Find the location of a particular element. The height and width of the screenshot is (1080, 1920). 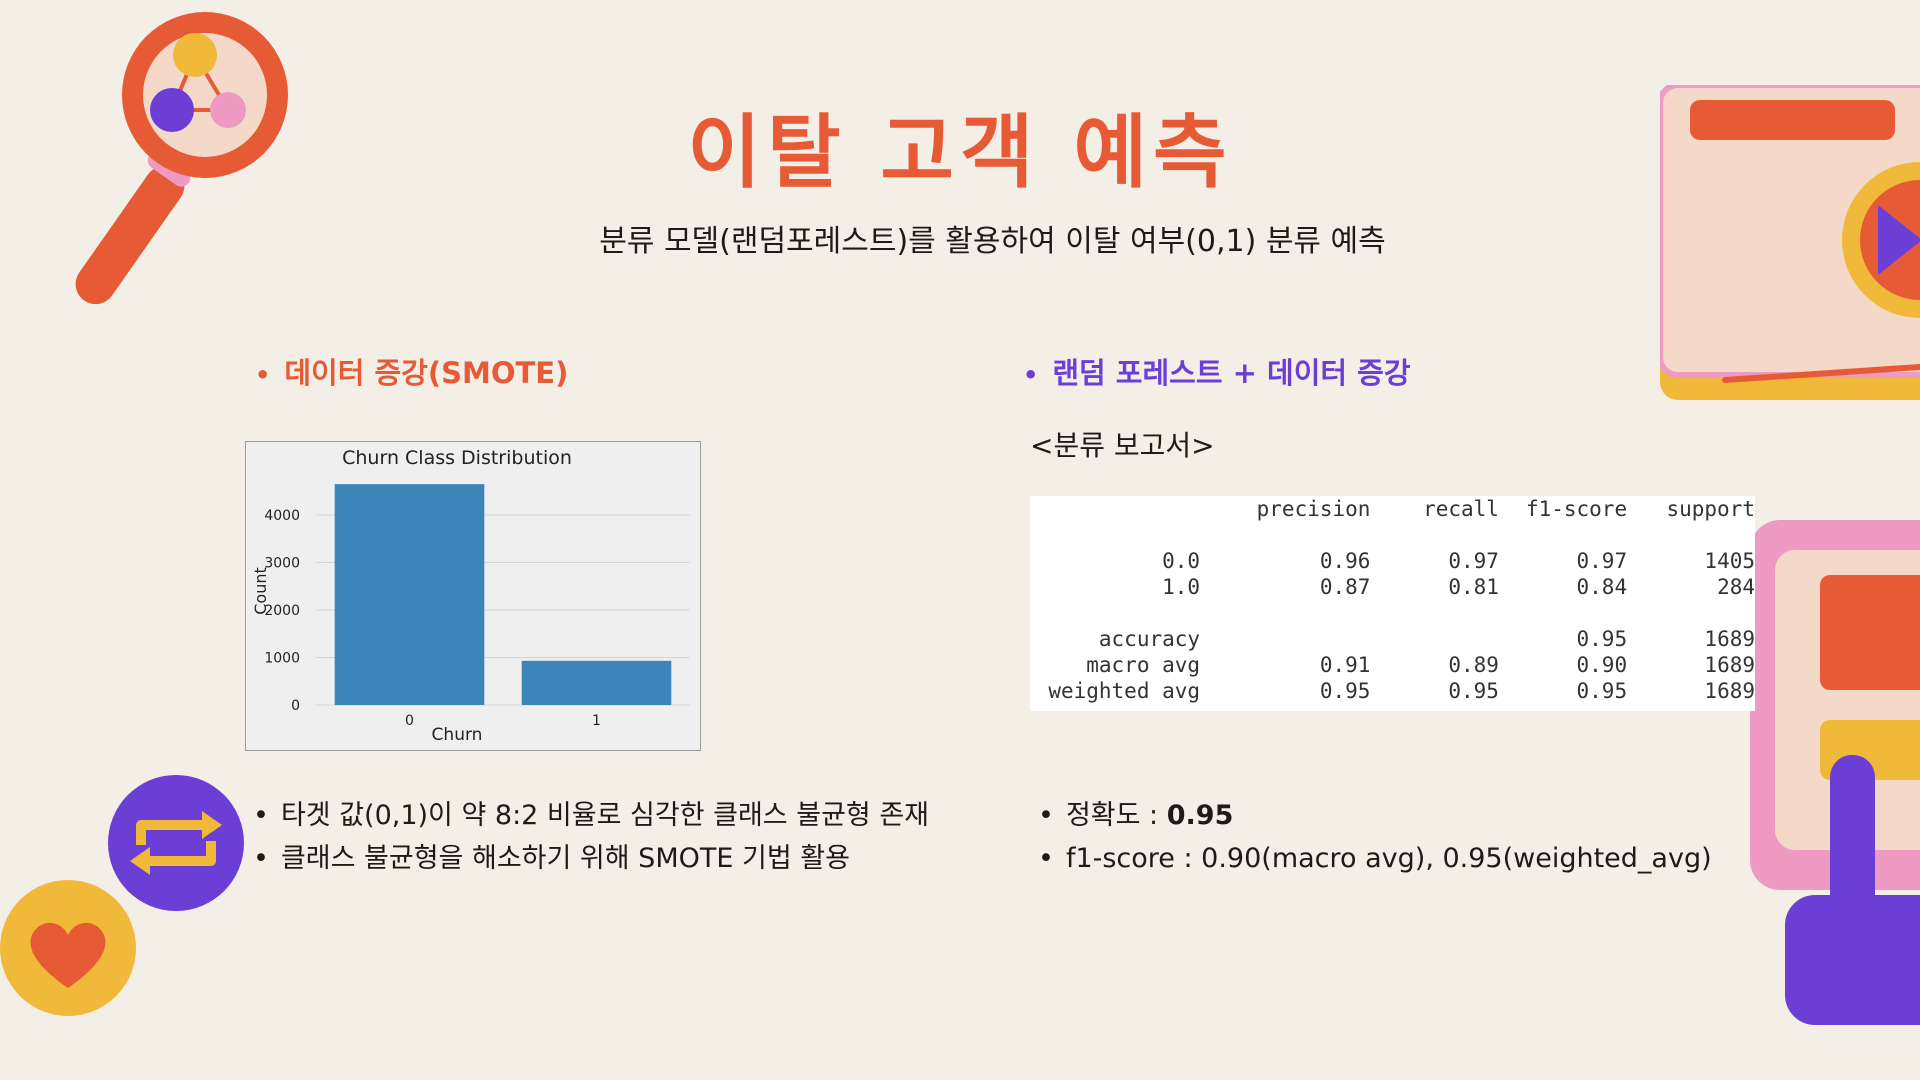

refresh-icon is located at coordinates (176, 843).